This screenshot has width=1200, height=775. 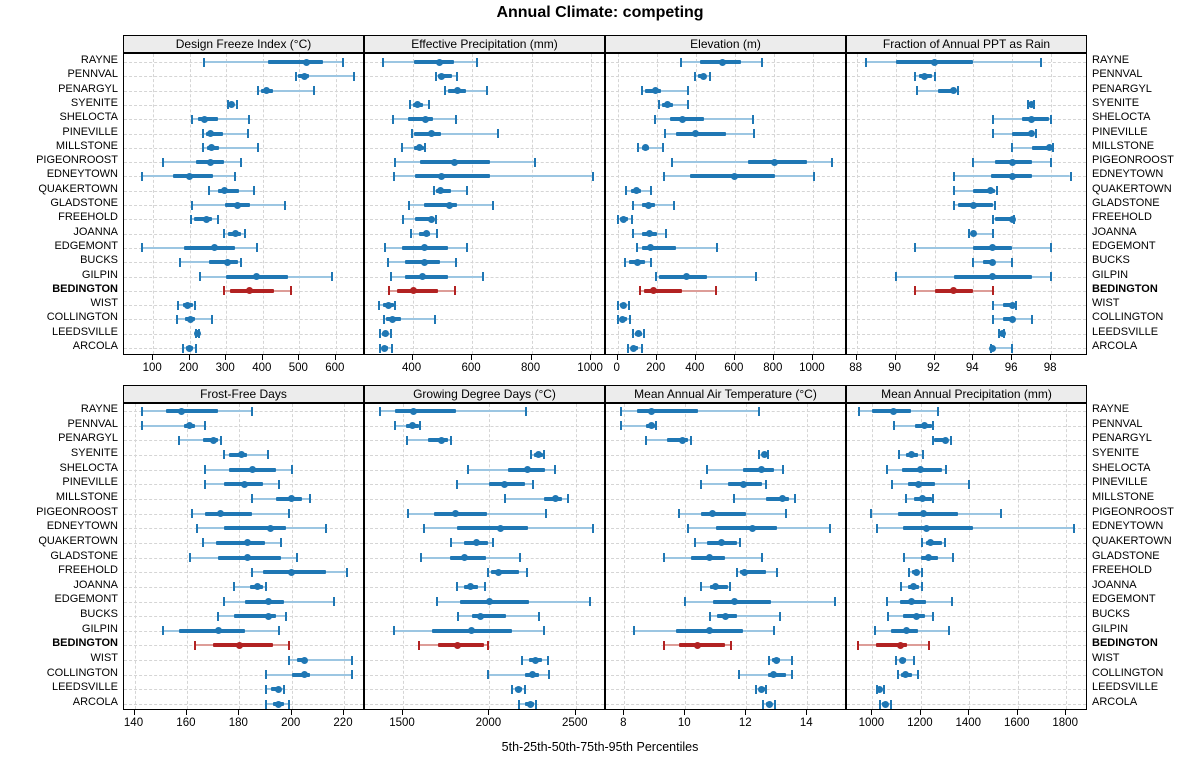 I want to click on site-label-right: COLLINGTON, so click(x=1128, y=317).